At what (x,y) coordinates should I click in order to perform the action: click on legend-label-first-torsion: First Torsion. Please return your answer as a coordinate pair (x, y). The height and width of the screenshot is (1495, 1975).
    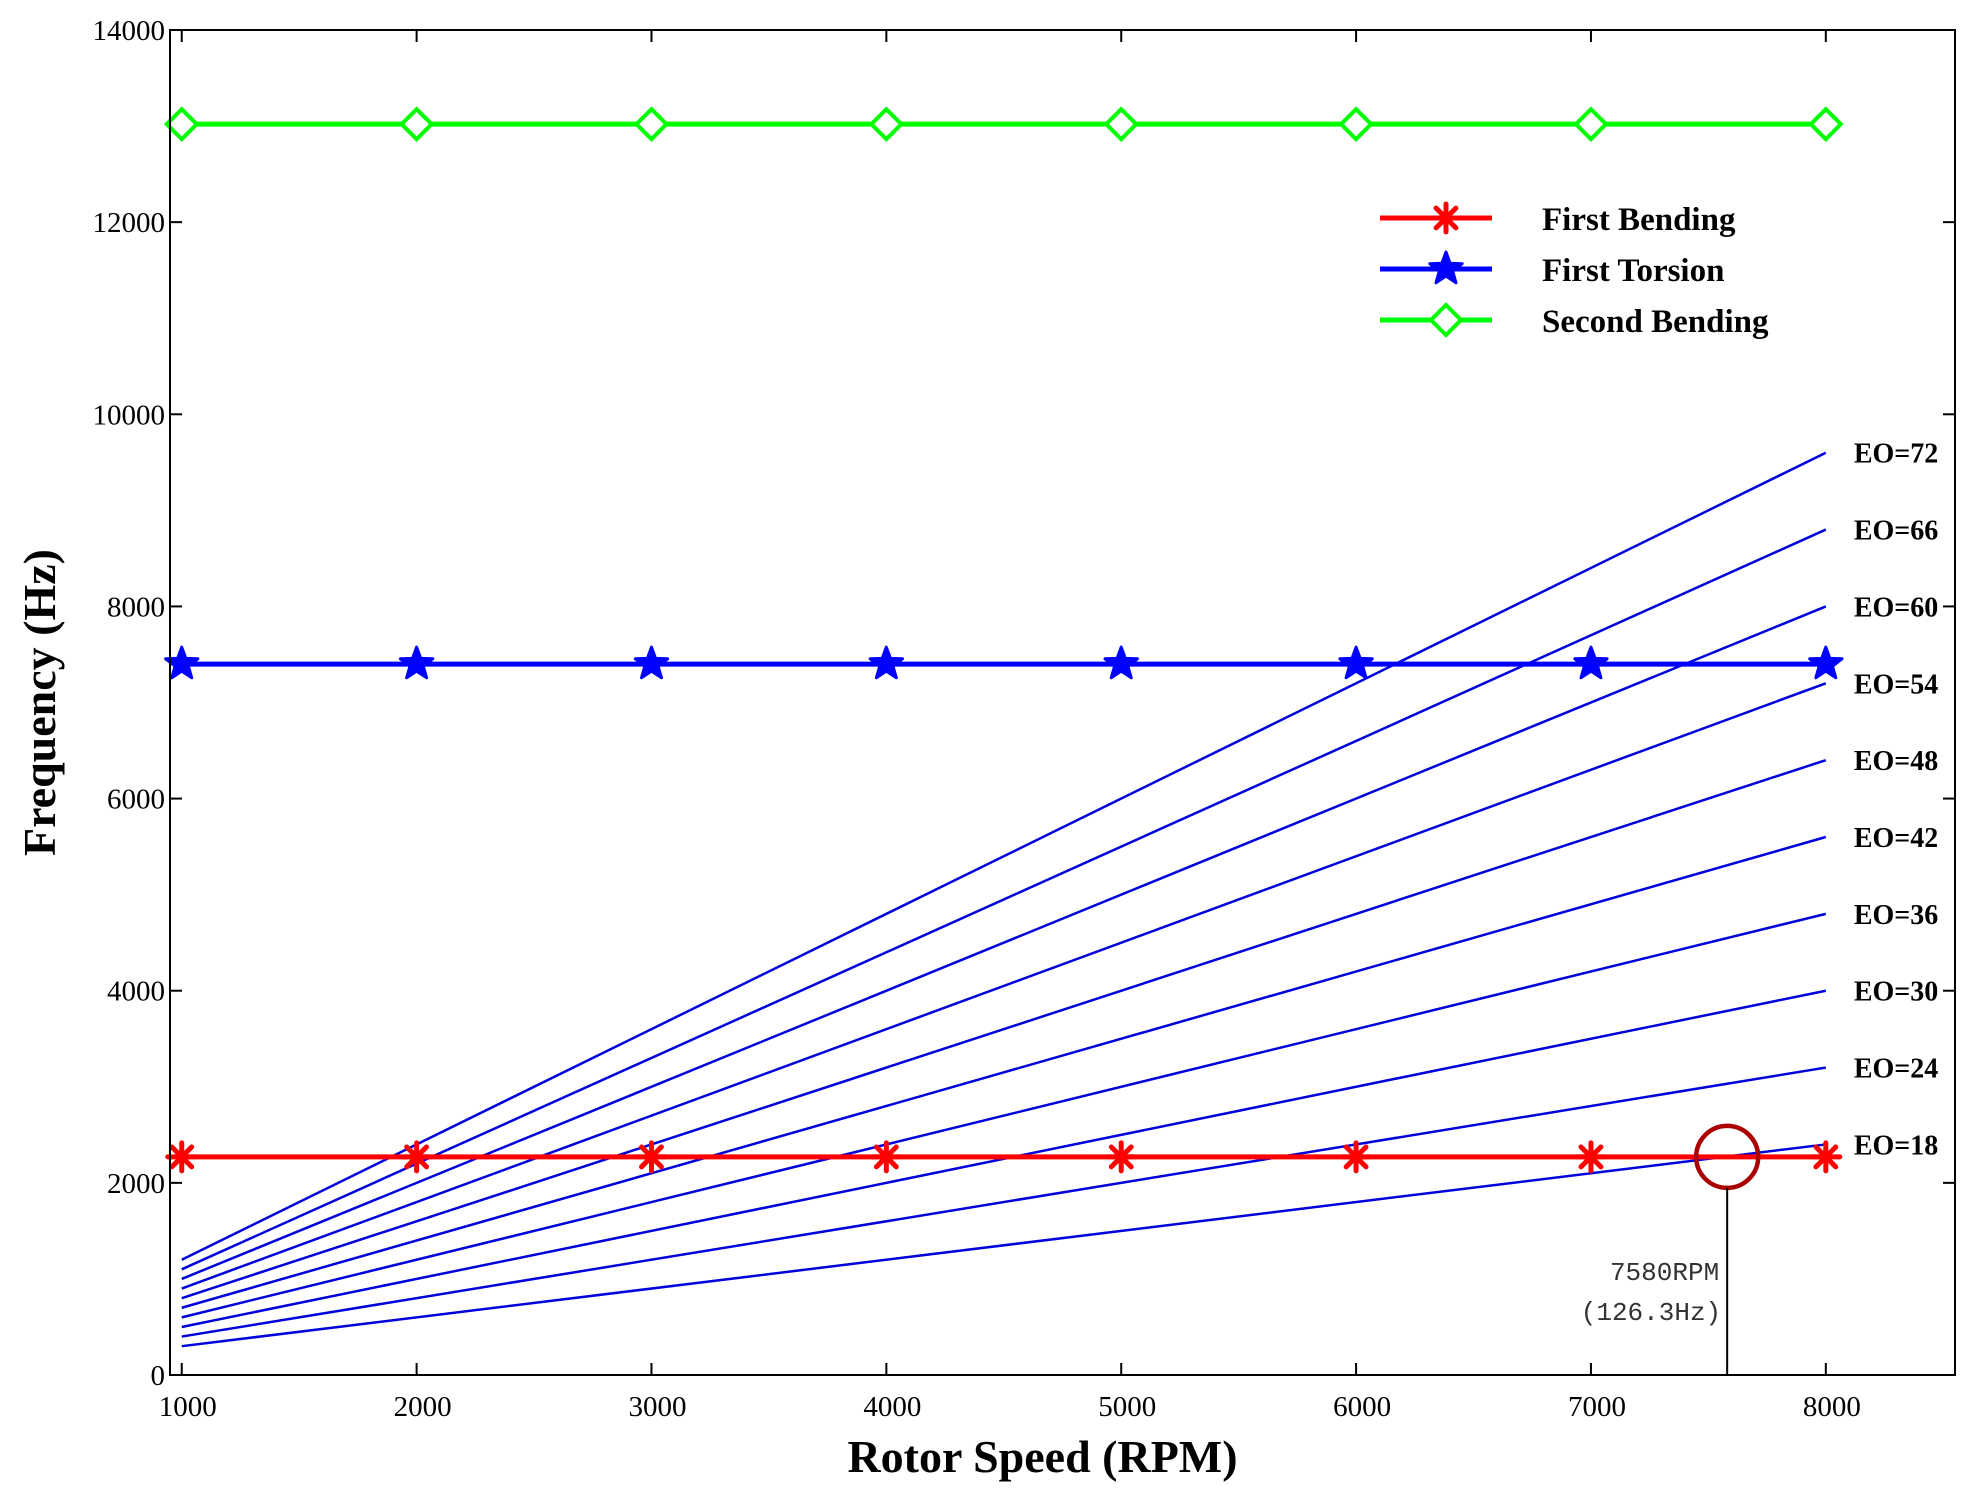
    Looking at the image, I should click on (1633, 271).